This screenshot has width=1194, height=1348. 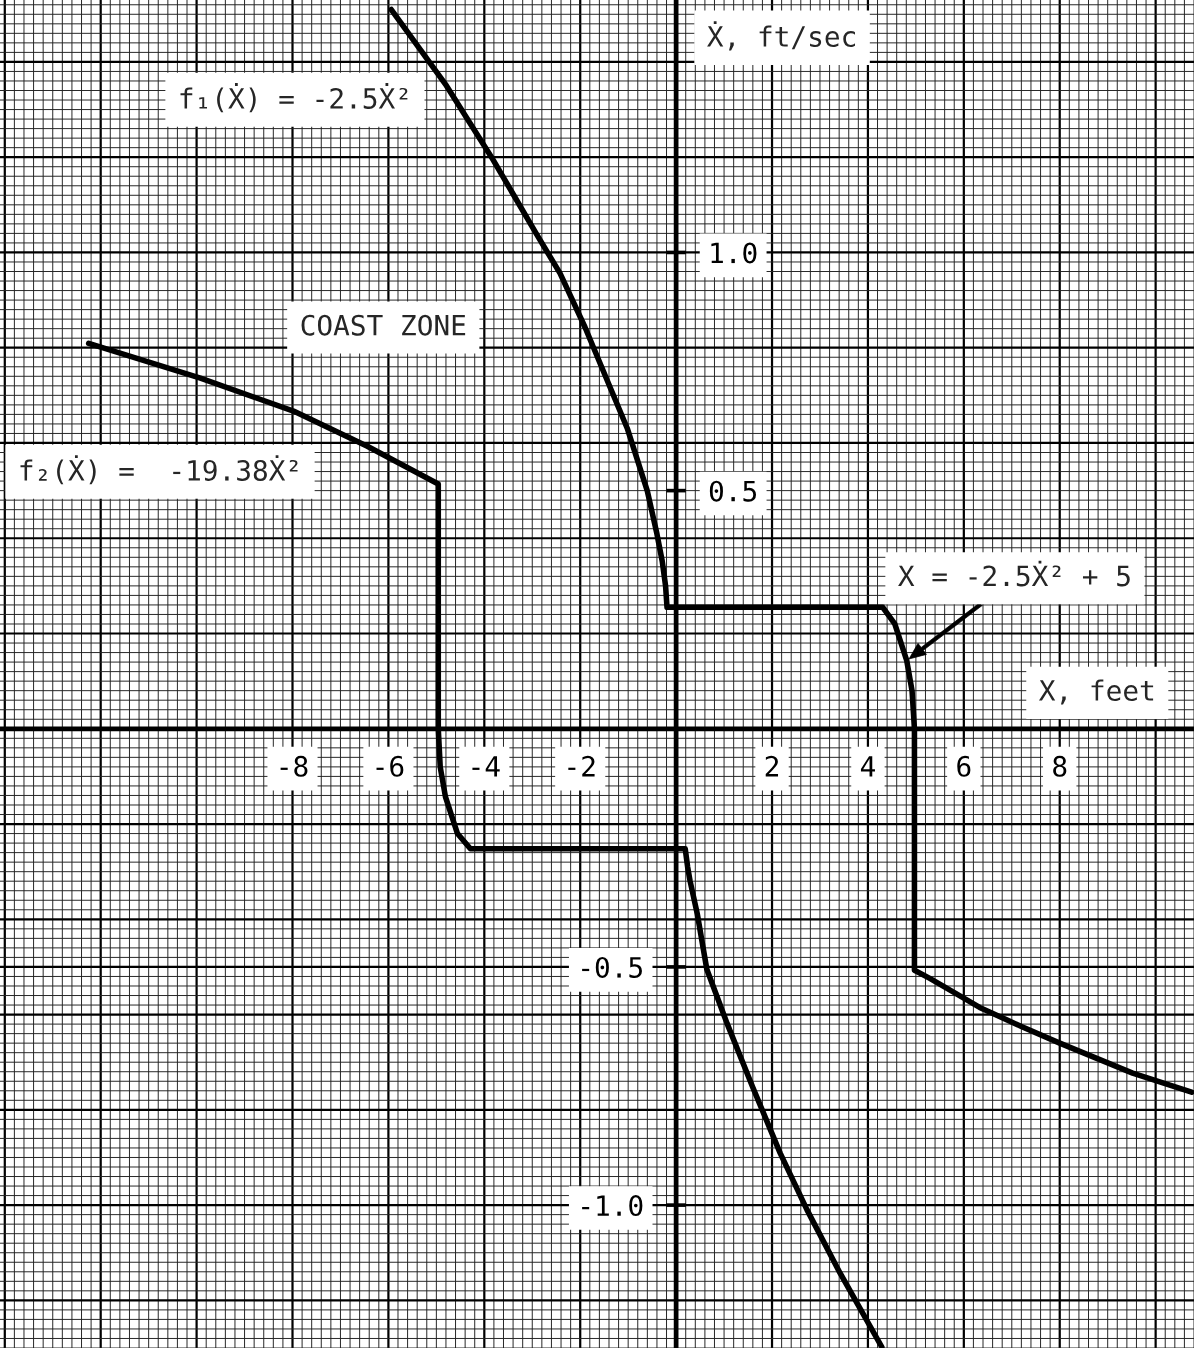 I want to click on x-tick-label: -8, so click(x=294, y=766).